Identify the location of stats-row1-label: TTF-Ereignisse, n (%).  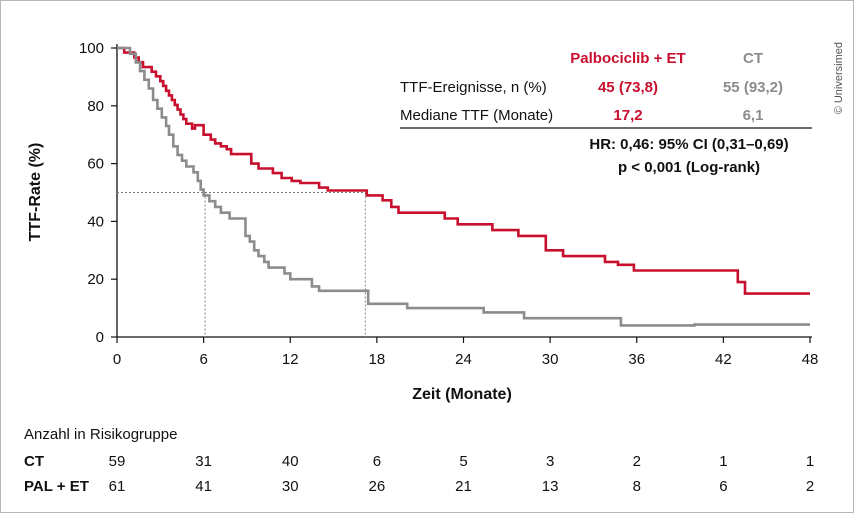
(473, 87).